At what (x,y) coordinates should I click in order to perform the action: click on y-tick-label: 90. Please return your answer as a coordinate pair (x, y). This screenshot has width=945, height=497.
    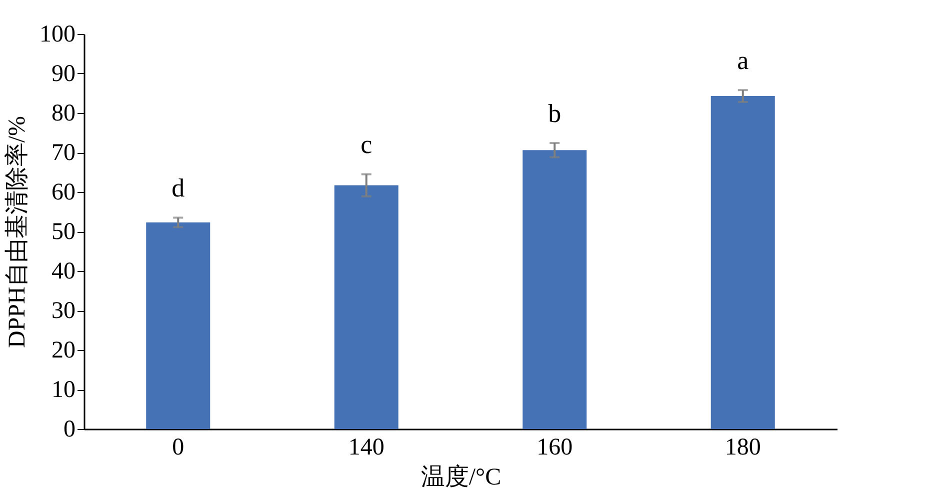
    Looking at the image, I should click on (64, 74).